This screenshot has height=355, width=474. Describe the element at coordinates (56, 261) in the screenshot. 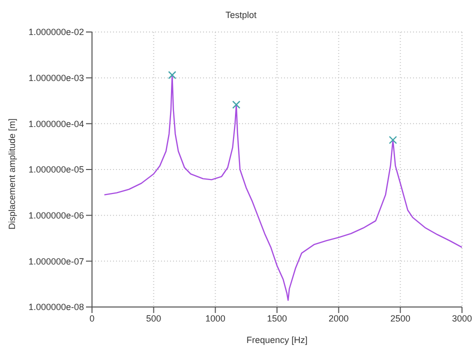

I see `y-tick-label: 1.000000e-07` at that location.